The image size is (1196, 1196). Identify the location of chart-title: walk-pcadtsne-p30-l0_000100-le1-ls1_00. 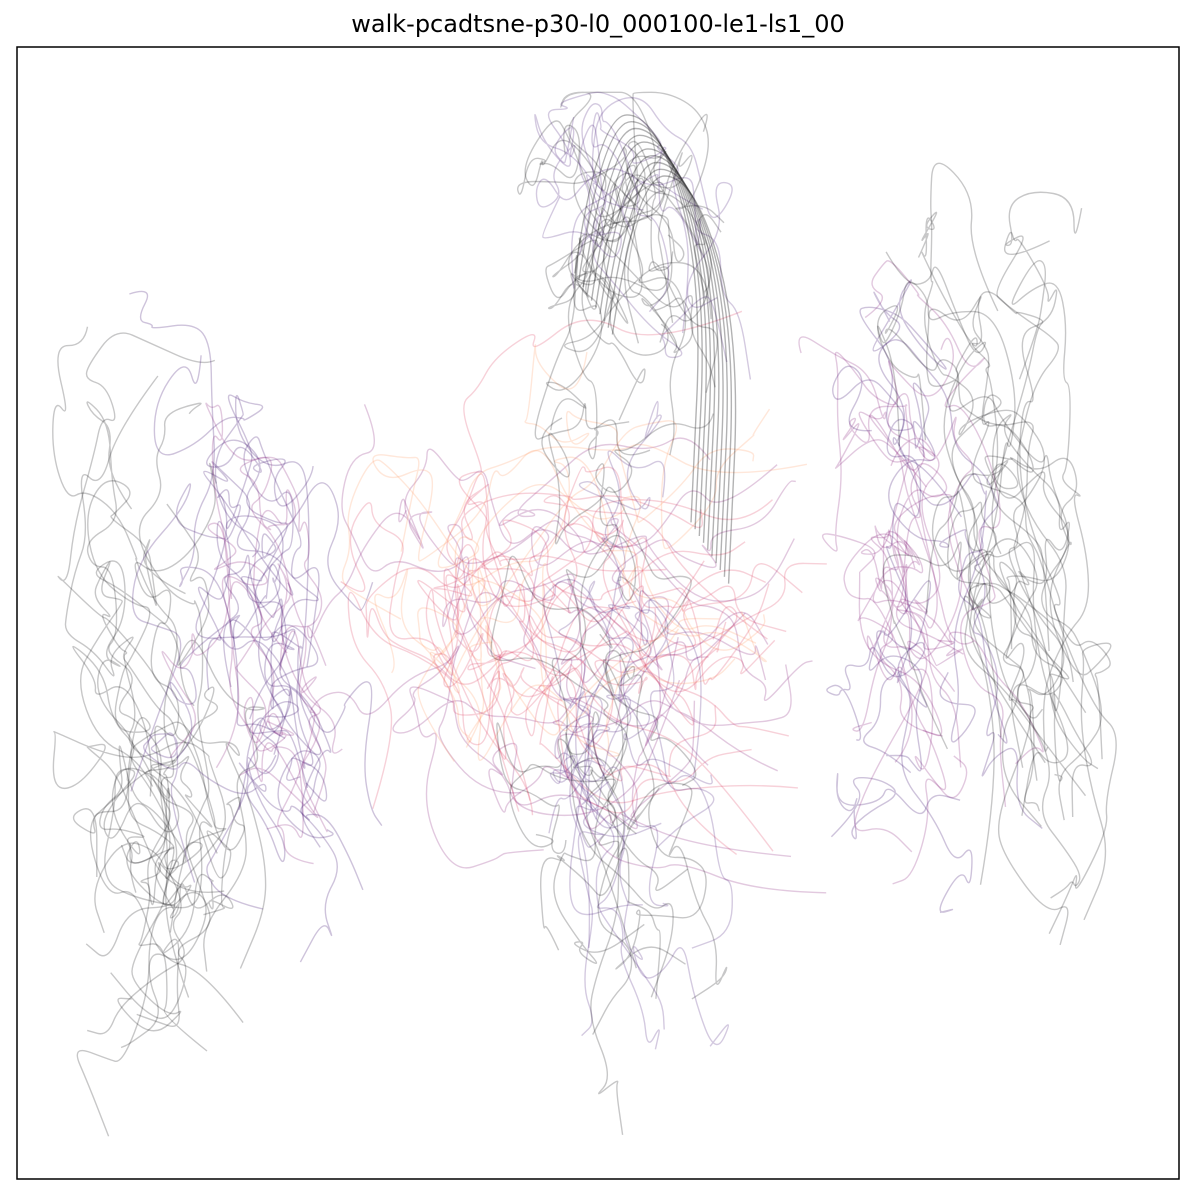
(598, 24).